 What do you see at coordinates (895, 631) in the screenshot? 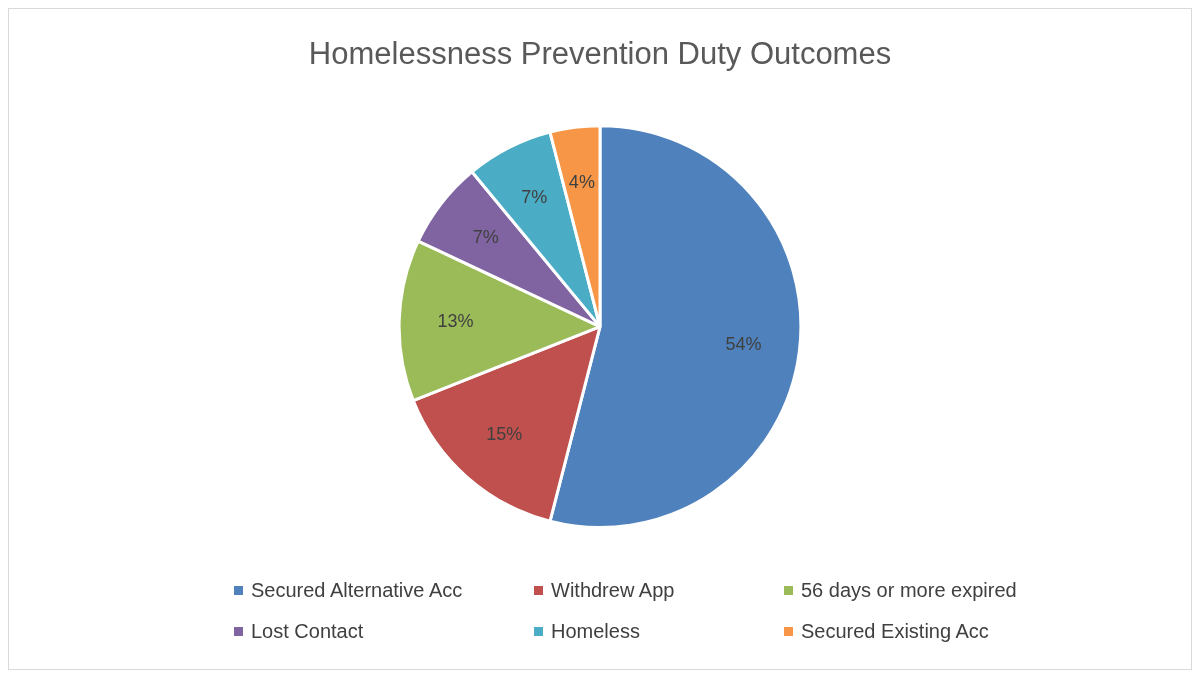
I see `legend-label: Secured Existing Acc` at bounding box center [895, 631].